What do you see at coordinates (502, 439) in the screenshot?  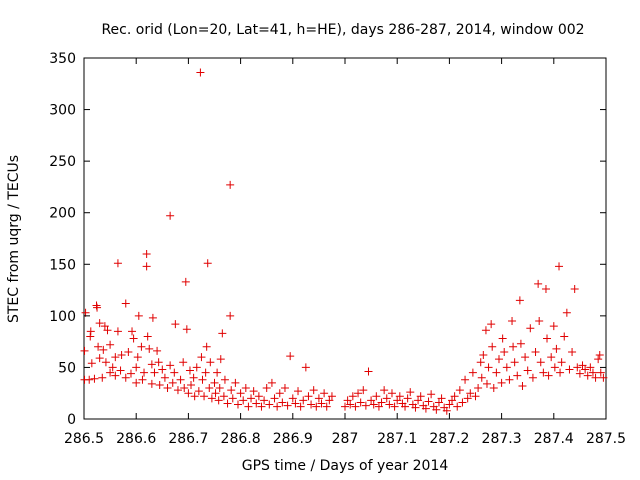 I see `x-tick-label: 287.3` at bounding box center [502, 439].